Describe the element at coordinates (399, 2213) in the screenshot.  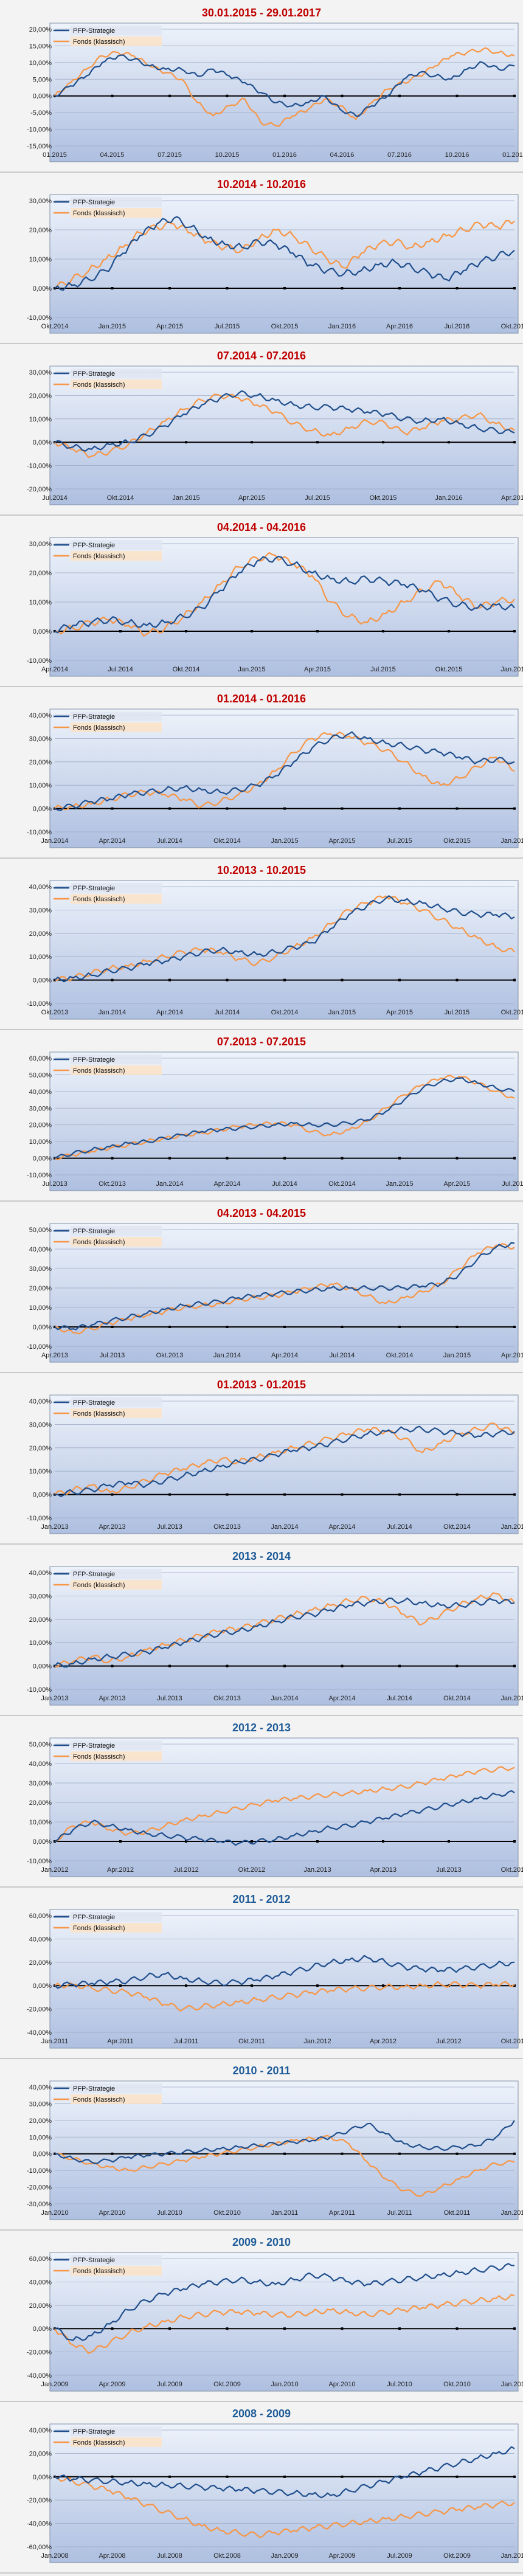
I see `x-tick-label: Jul.2011` at that location.